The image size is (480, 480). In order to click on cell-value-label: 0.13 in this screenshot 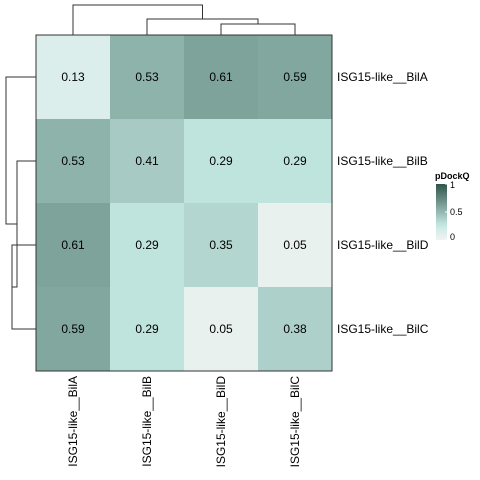, I will do `click(73, 77)`.